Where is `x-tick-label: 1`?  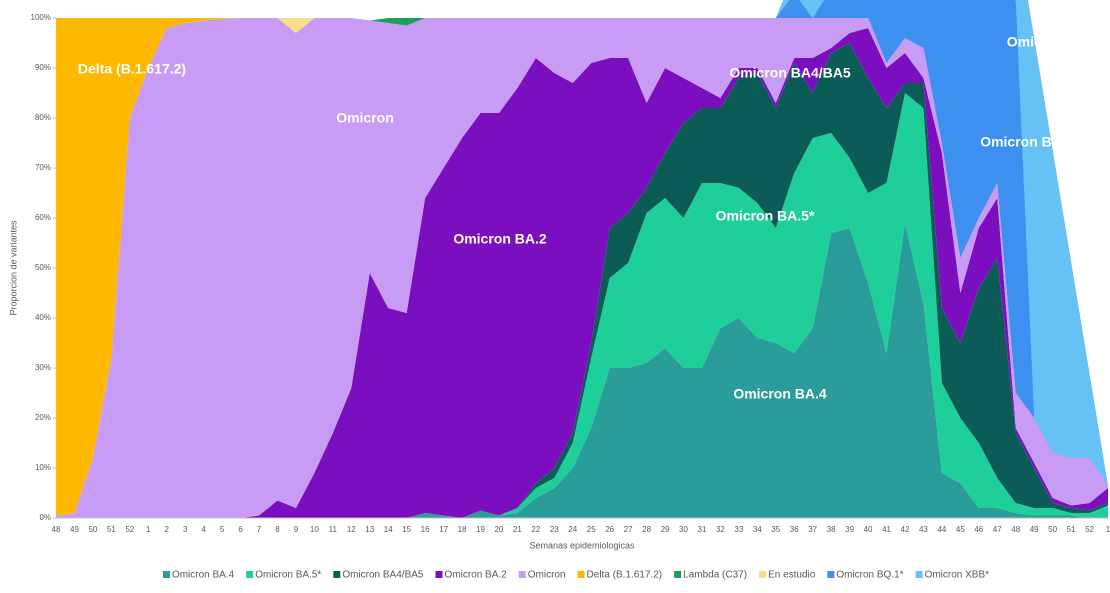
x-tick-label: 1 is located at coordinates (148, 529).